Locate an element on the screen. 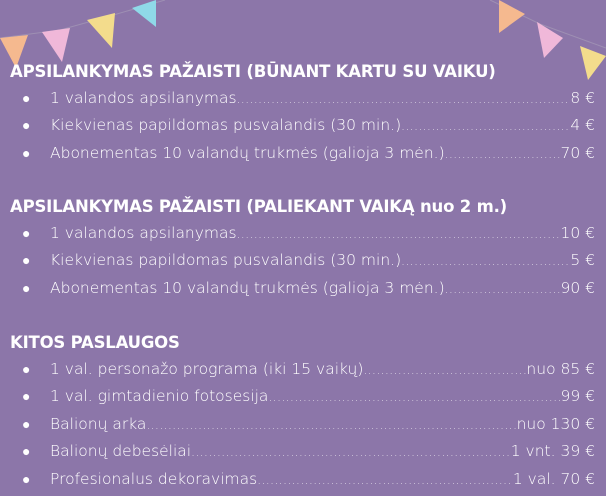 The image size is (606, 496). list-item: ● Profesionalus dekoravimas 1 val. 70 € is located at coordinates (302, 479).